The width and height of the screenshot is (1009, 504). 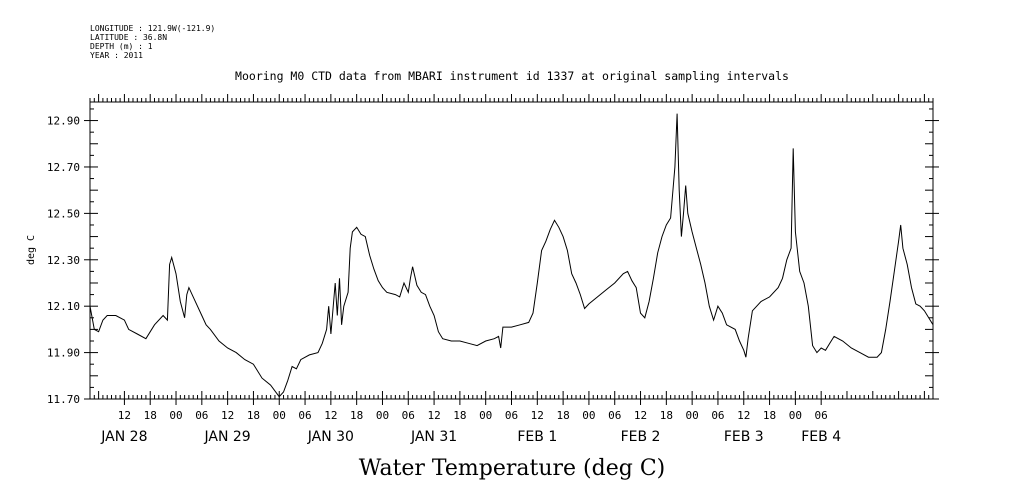 I want to click on y-tick-label: 12.10, so click(x=63, y=306).